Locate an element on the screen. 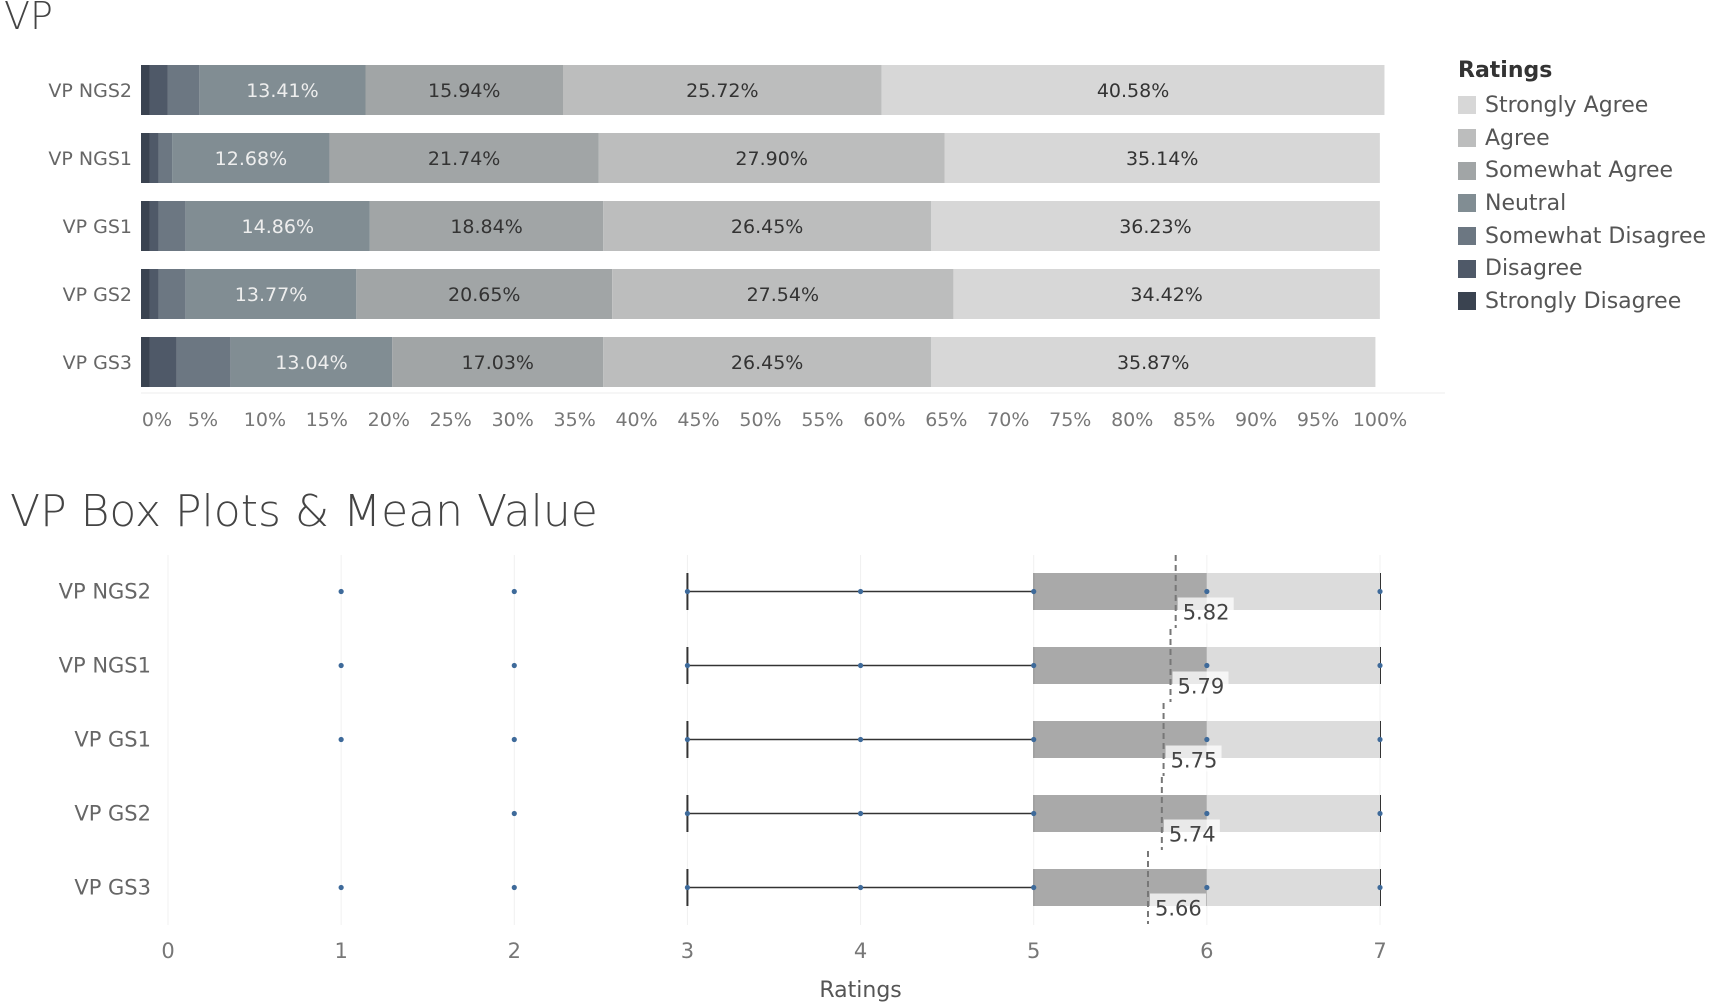  mean-label: 5.75 is located at coordinates (1194, 761).